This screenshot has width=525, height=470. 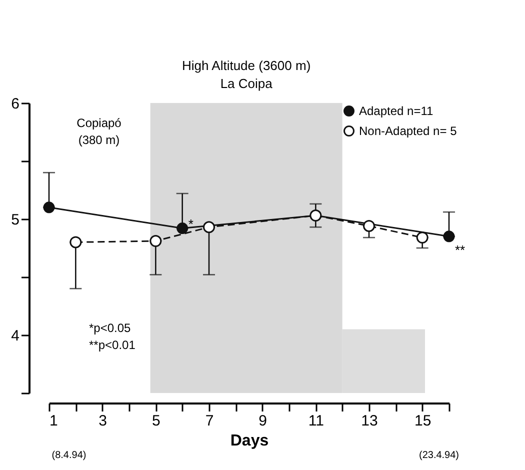 I want to click on y-tick-label: 5, so click(x=15, y=220).